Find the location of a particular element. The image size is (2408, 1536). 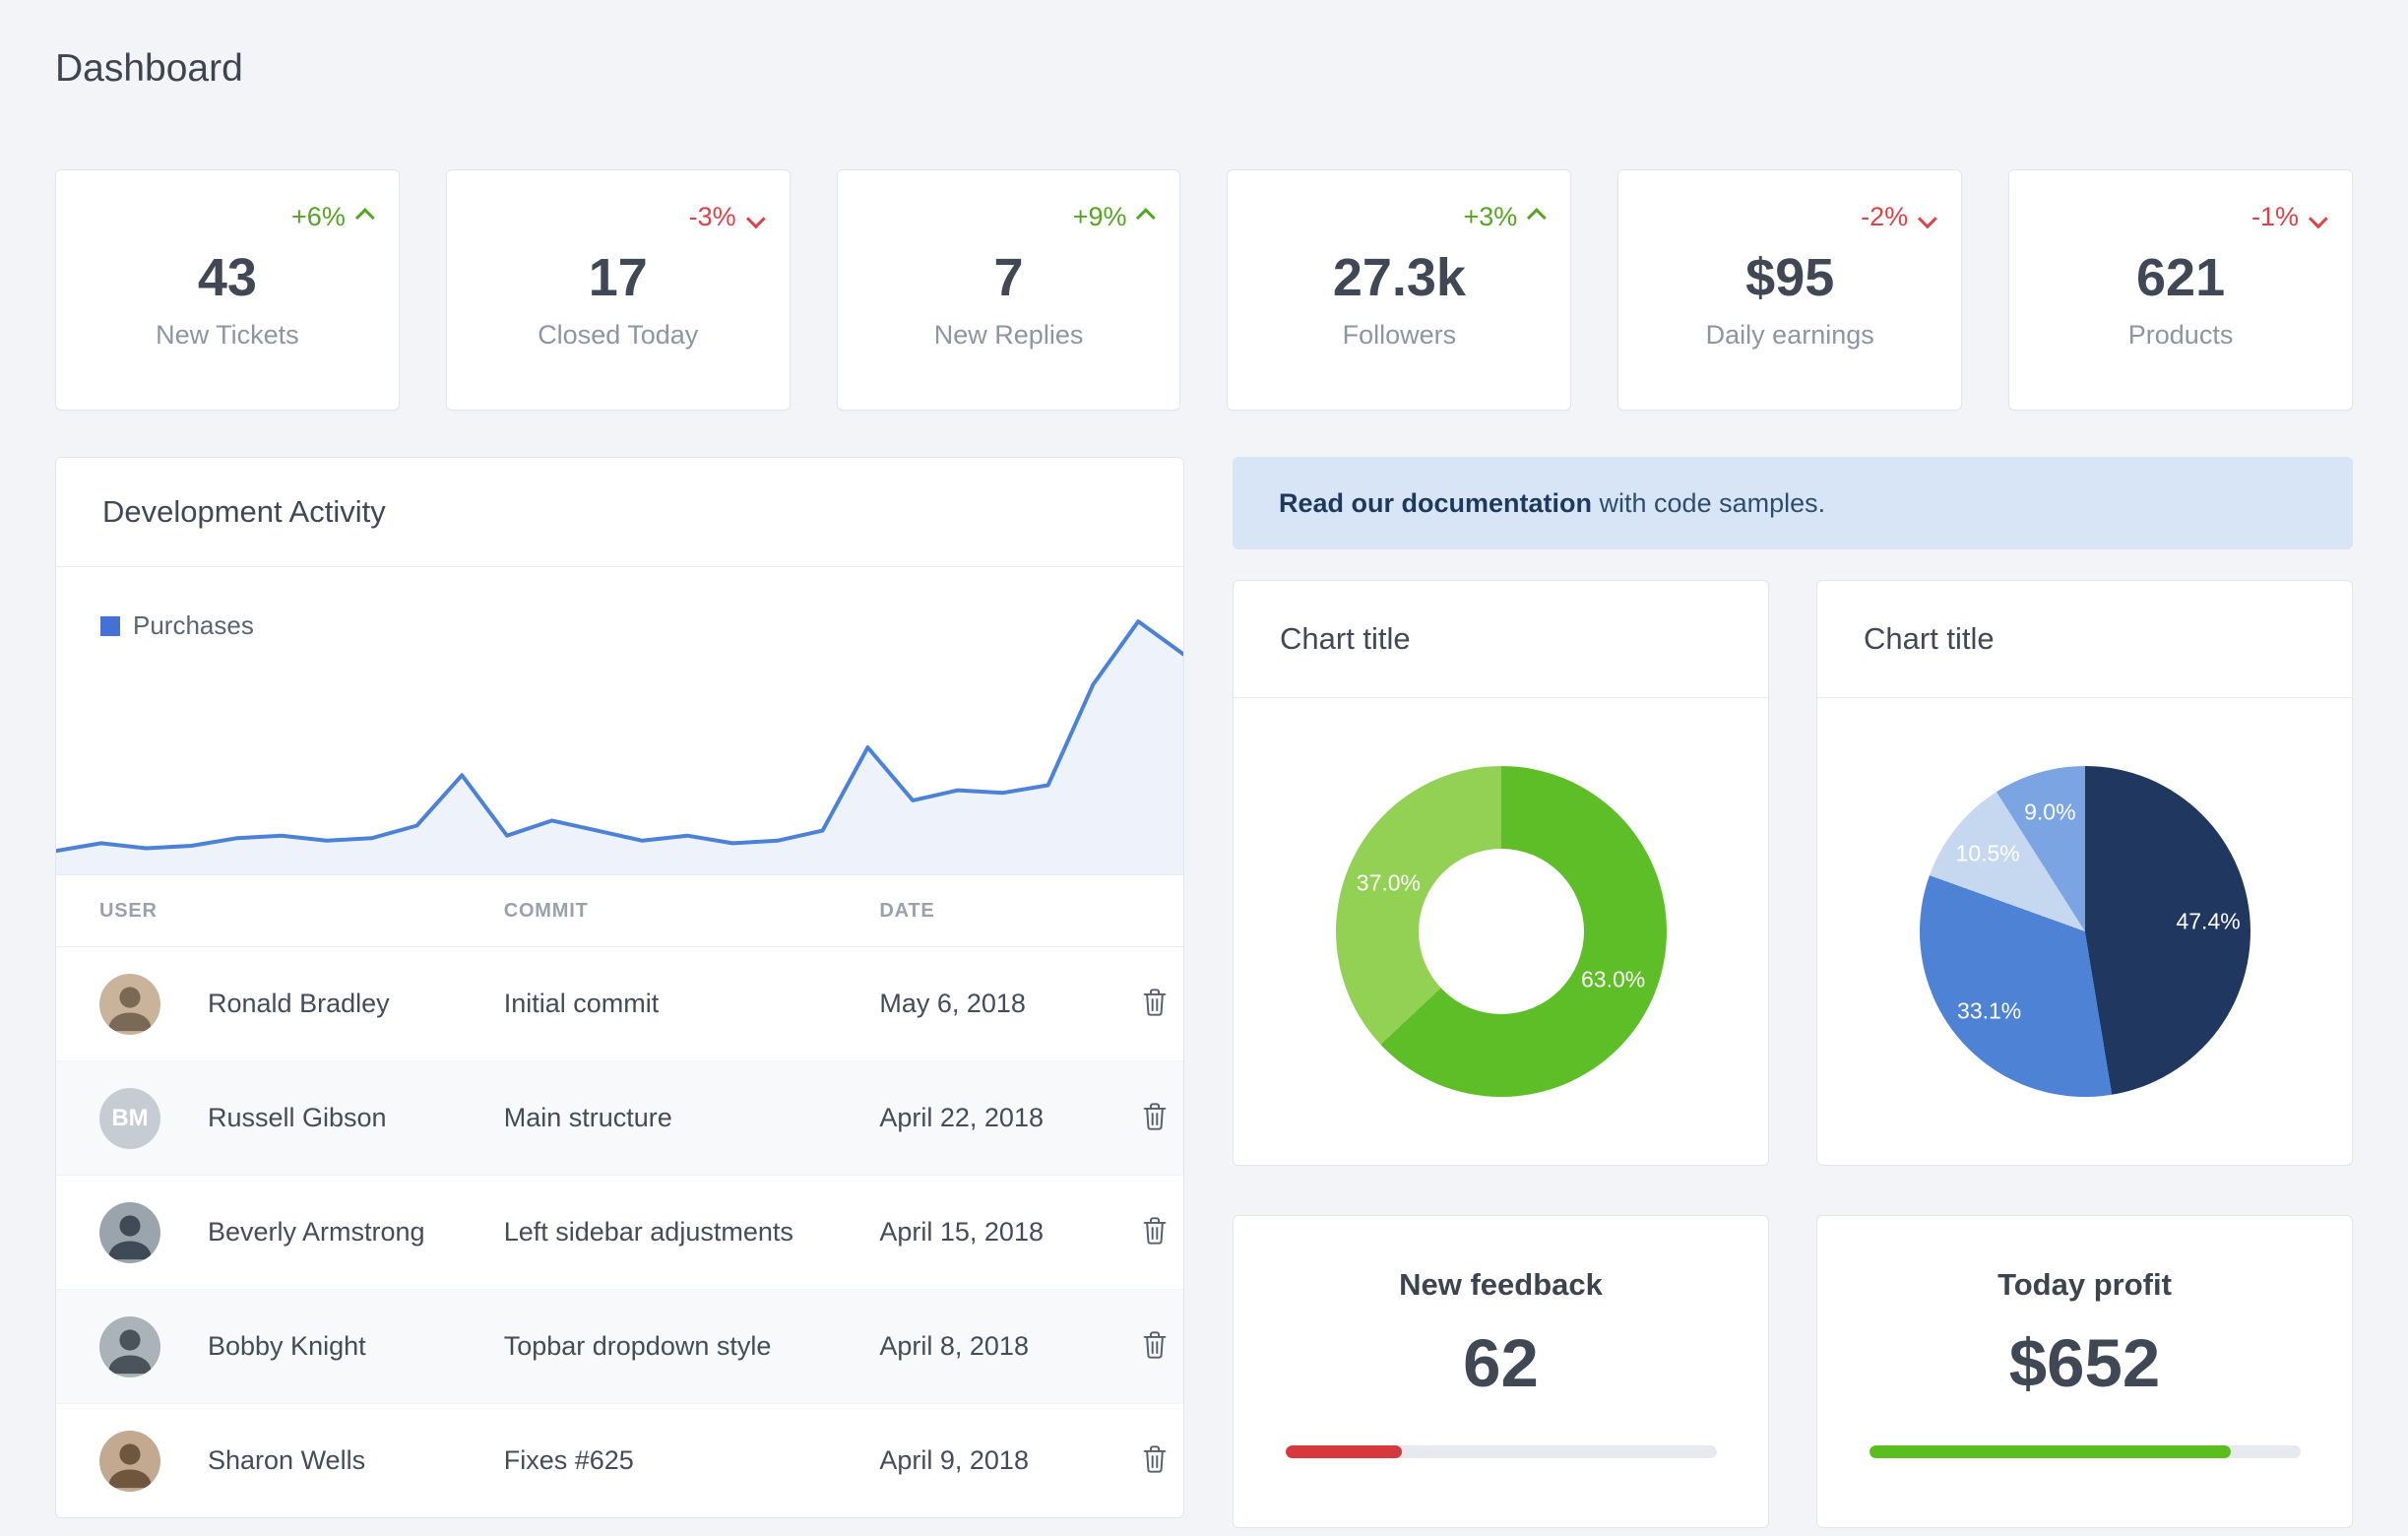

today-profit-title: Today profit is located at coordinates (2084, 1284).